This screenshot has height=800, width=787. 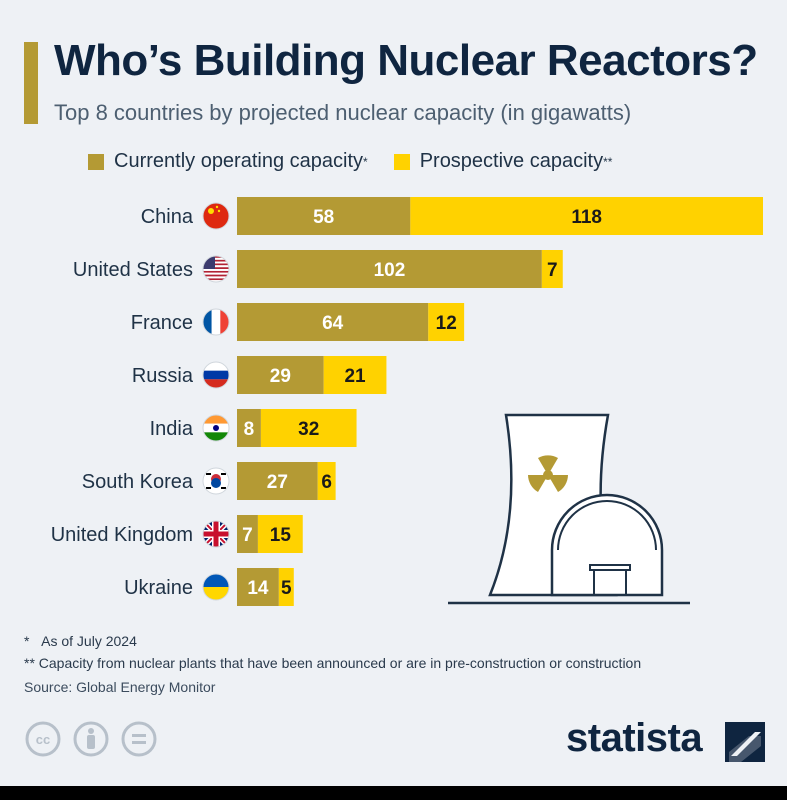 I want to click on license-icons: cc, so click(x=96, y=739).